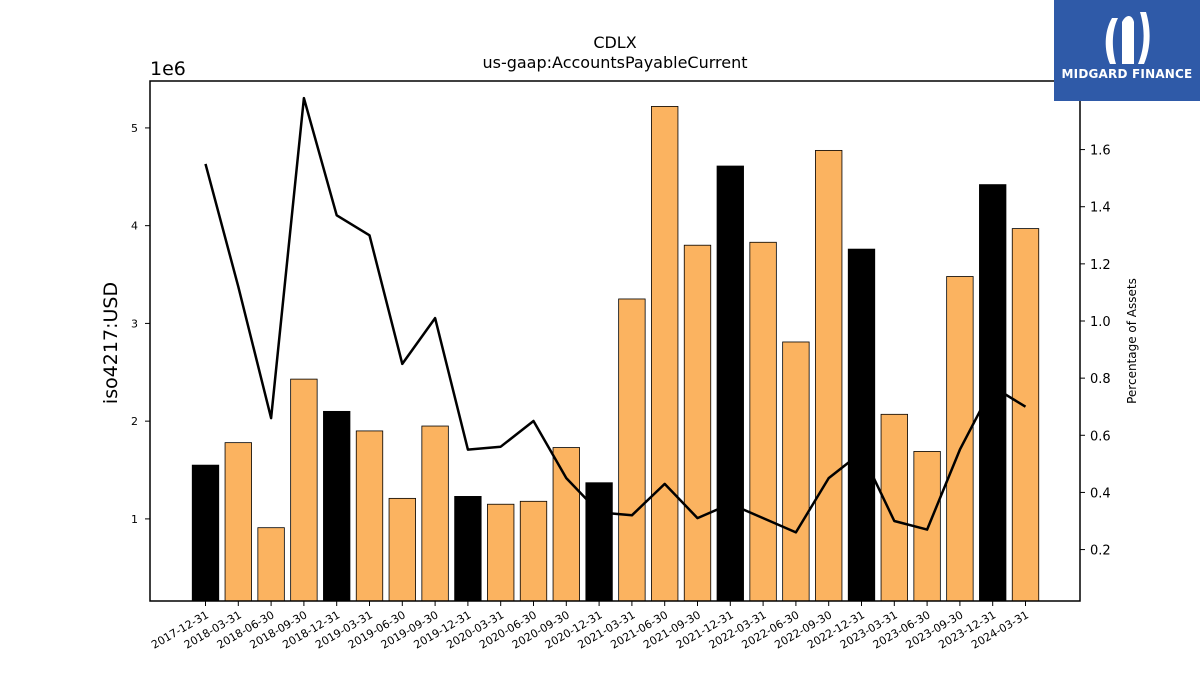 This screenshot has height=675, width=1200. I want to click on y2-axis-label: Percentage of Assets, so click(1132, 341).